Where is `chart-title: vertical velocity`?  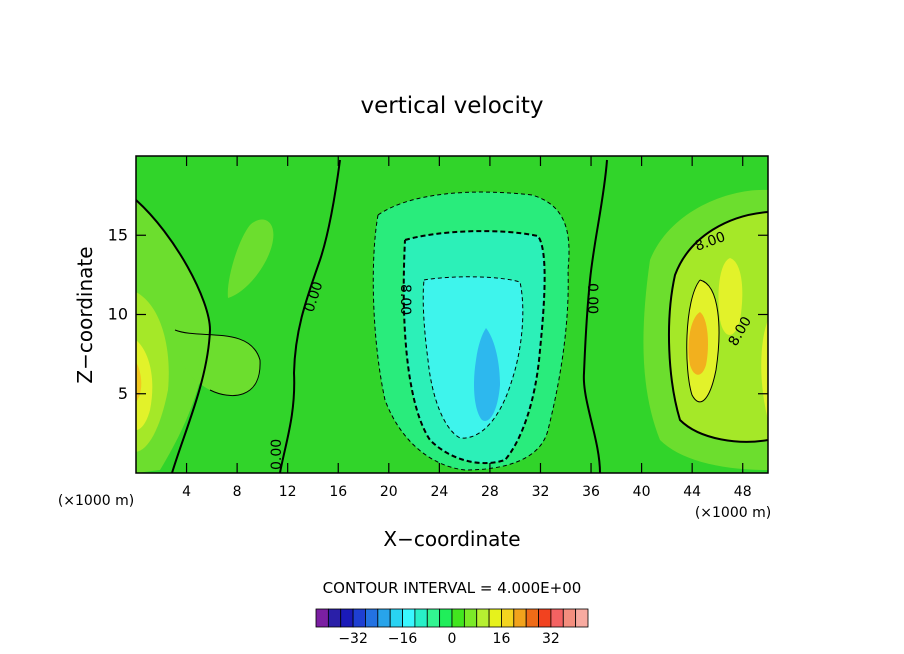
chart-title: vertical velocity is located at coordinates (452, 106).